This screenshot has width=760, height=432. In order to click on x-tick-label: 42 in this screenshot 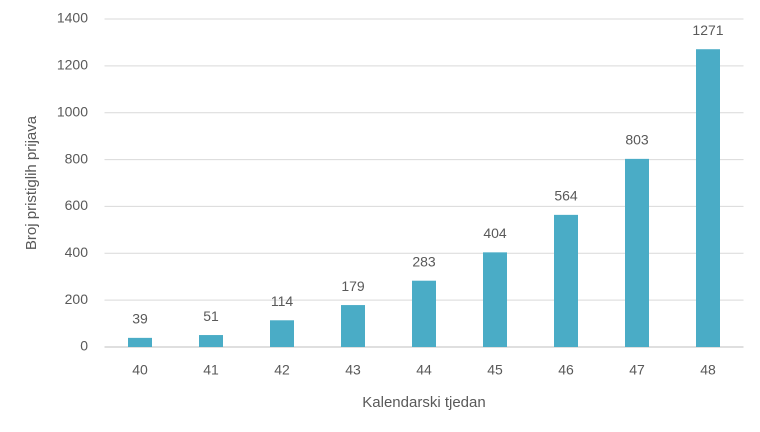, I will do `click(282, 370)`.